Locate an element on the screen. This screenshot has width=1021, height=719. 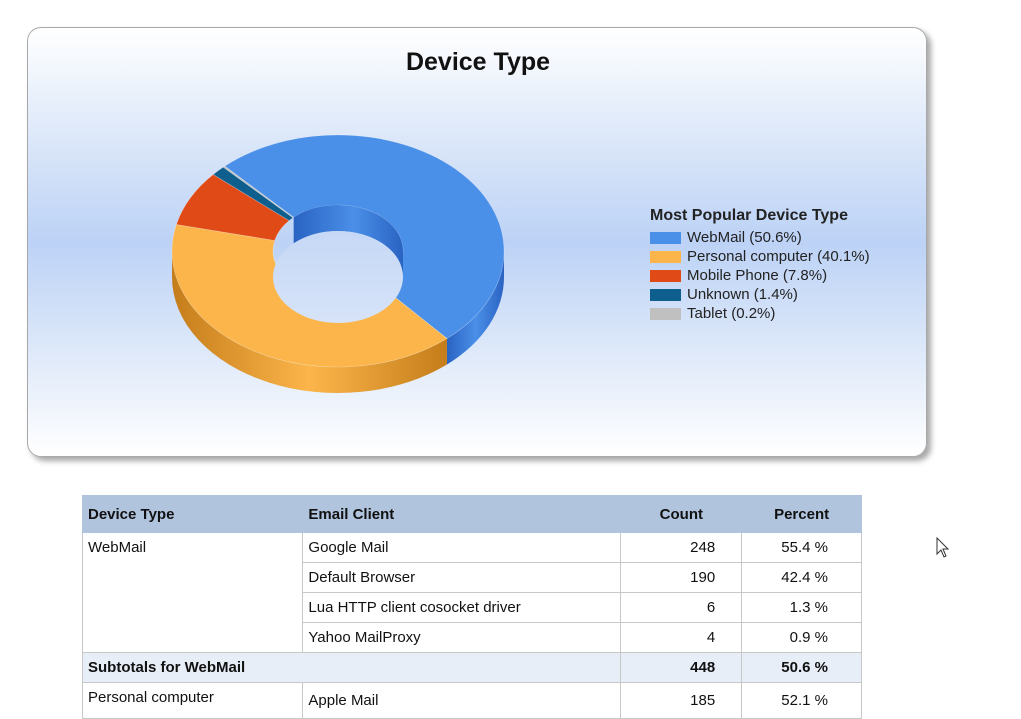
legend-label: Tablet (0.2%) is located at coordinates (731, 313).